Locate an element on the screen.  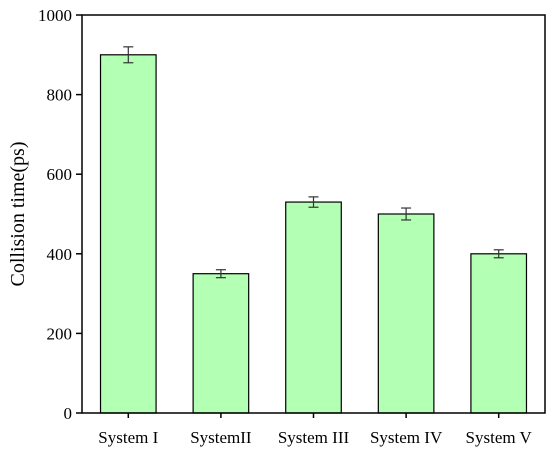
x-tick-label: System I is located at coordinates (128, 437).